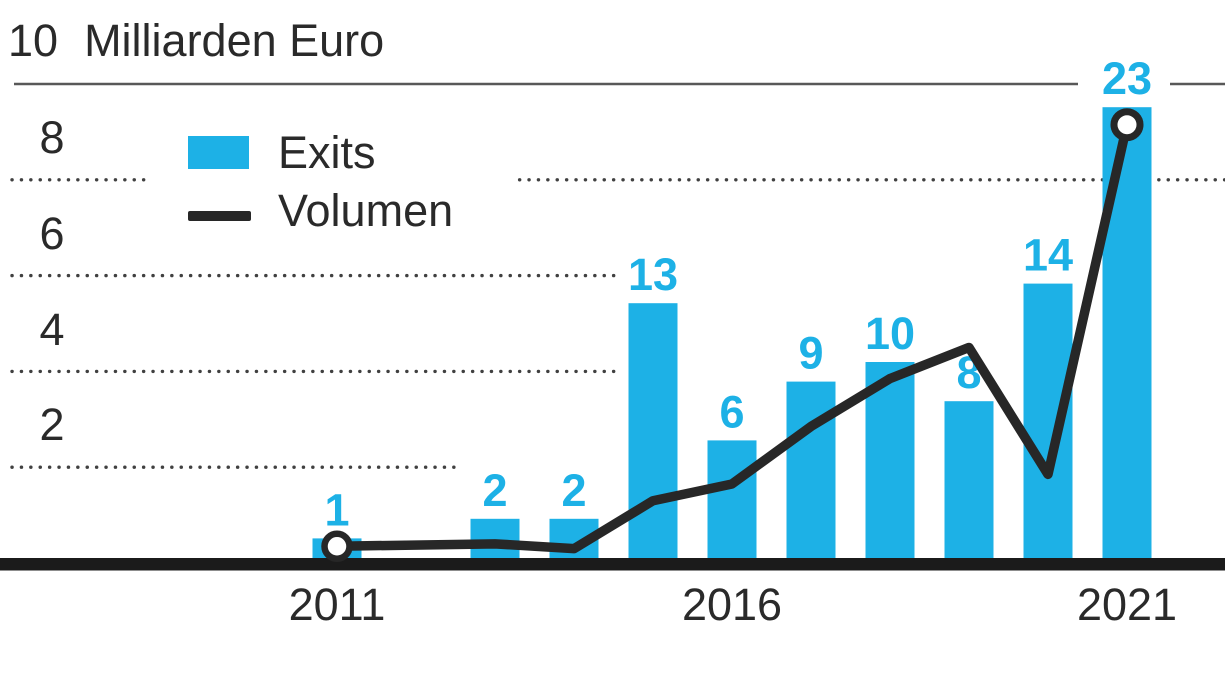  What do you see at coordinates (810, 353) in the screenshot?
I see `exits-bar-value-2017: 9` at bounding box center [810, 353].